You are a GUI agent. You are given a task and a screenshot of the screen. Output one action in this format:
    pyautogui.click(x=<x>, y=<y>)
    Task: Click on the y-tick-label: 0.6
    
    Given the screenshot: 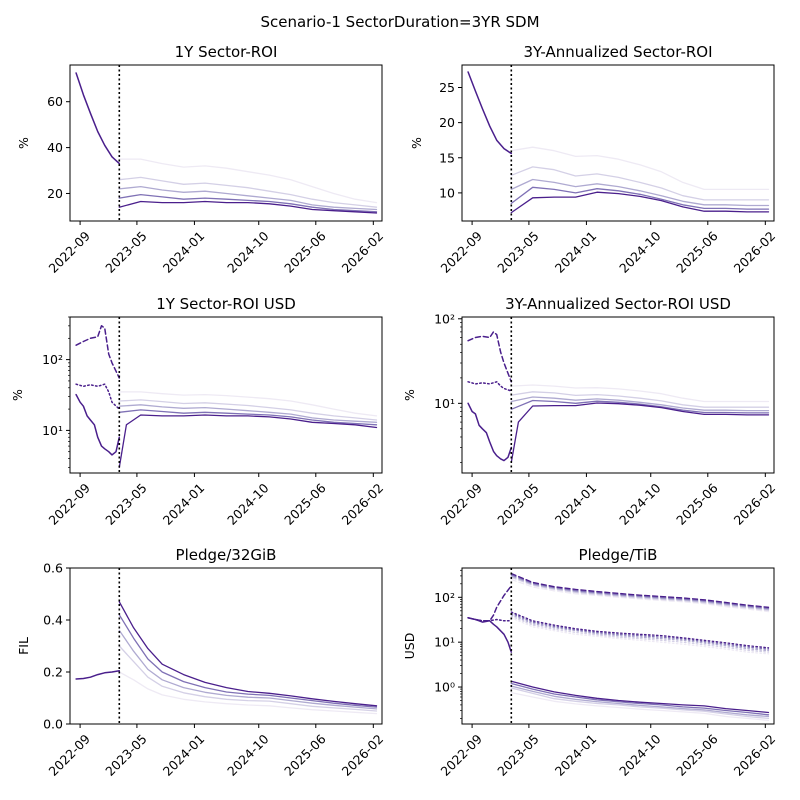 What is the action you would take?
    pyautogui.click(x=53, y=568)
    